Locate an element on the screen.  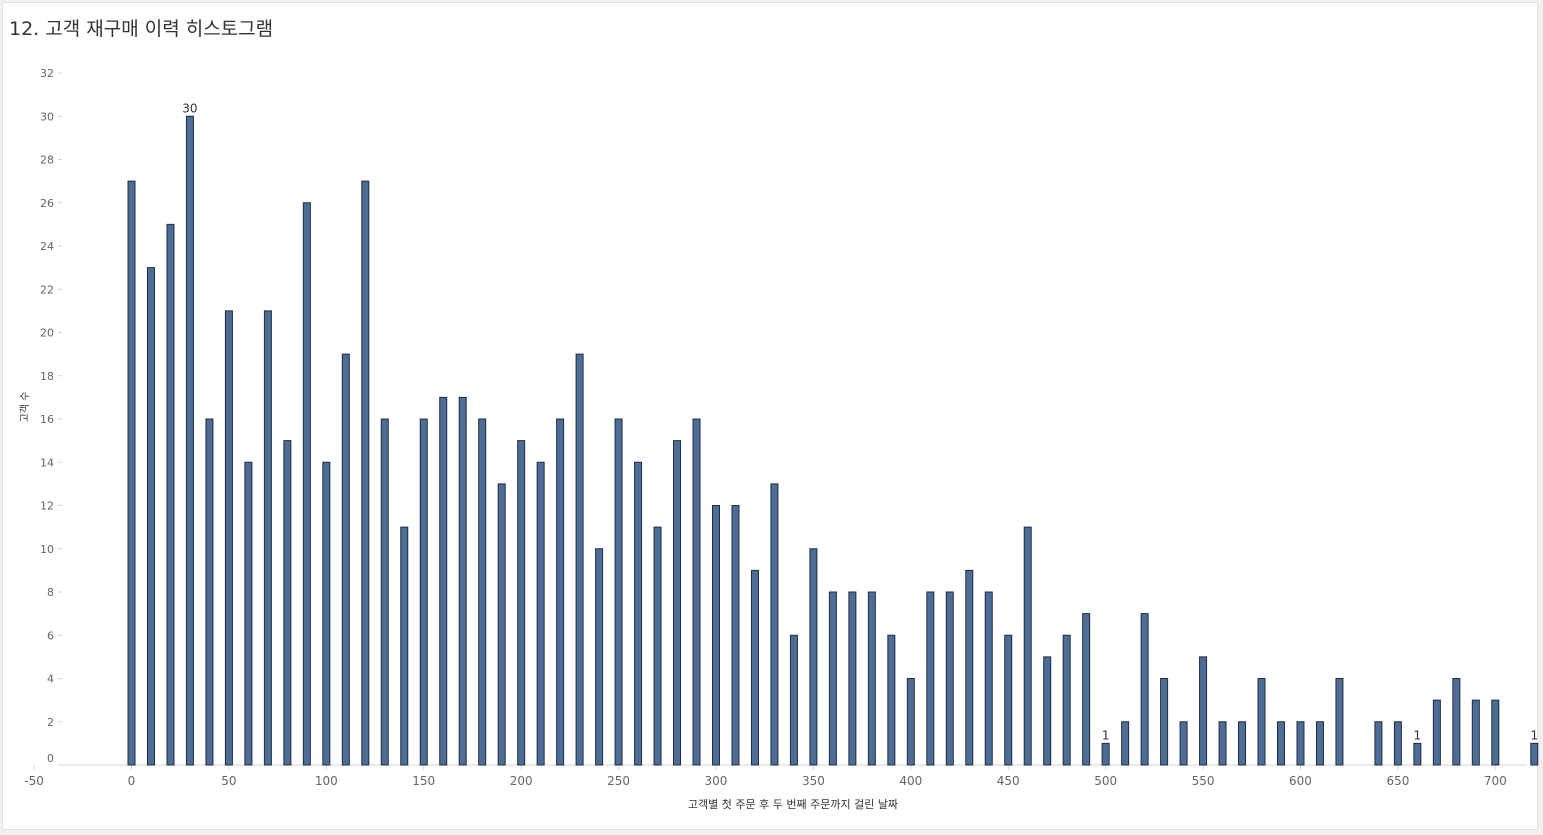
y-tick-label: 8 is located at coordinates (50, 592).